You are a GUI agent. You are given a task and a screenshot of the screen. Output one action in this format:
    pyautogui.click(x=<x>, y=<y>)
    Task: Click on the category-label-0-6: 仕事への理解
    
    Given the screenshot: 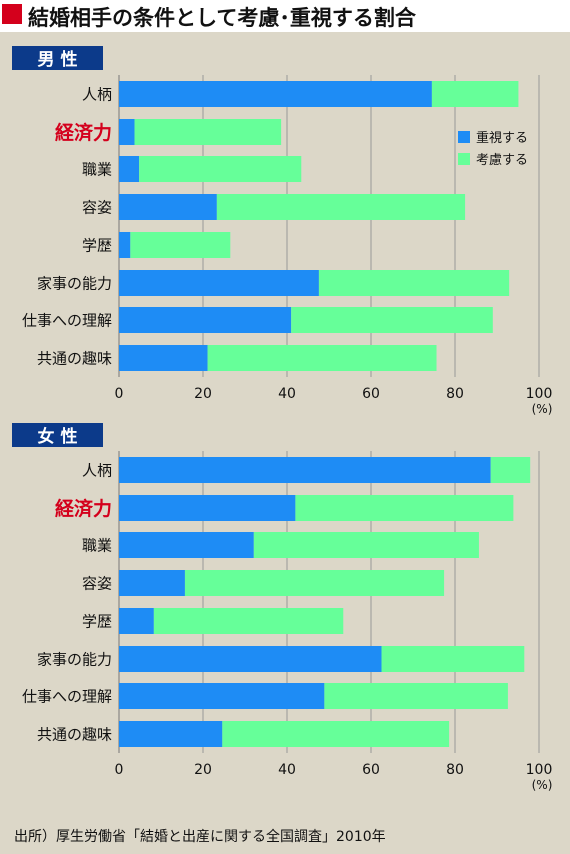 What is the action you would take?
    pyautogui.click(x=67, y=321)
    